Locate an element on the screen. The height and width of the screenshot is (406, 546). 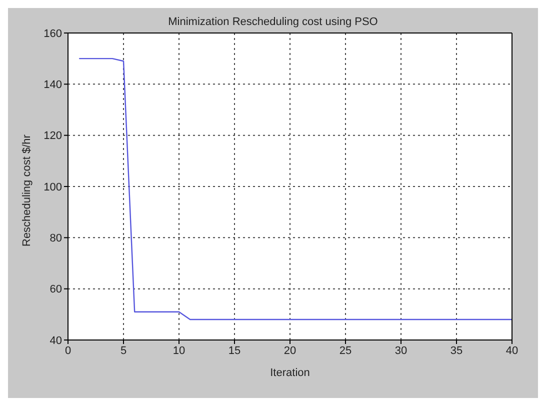
x-tick-label: 5 is located at coordinates (123, 350).